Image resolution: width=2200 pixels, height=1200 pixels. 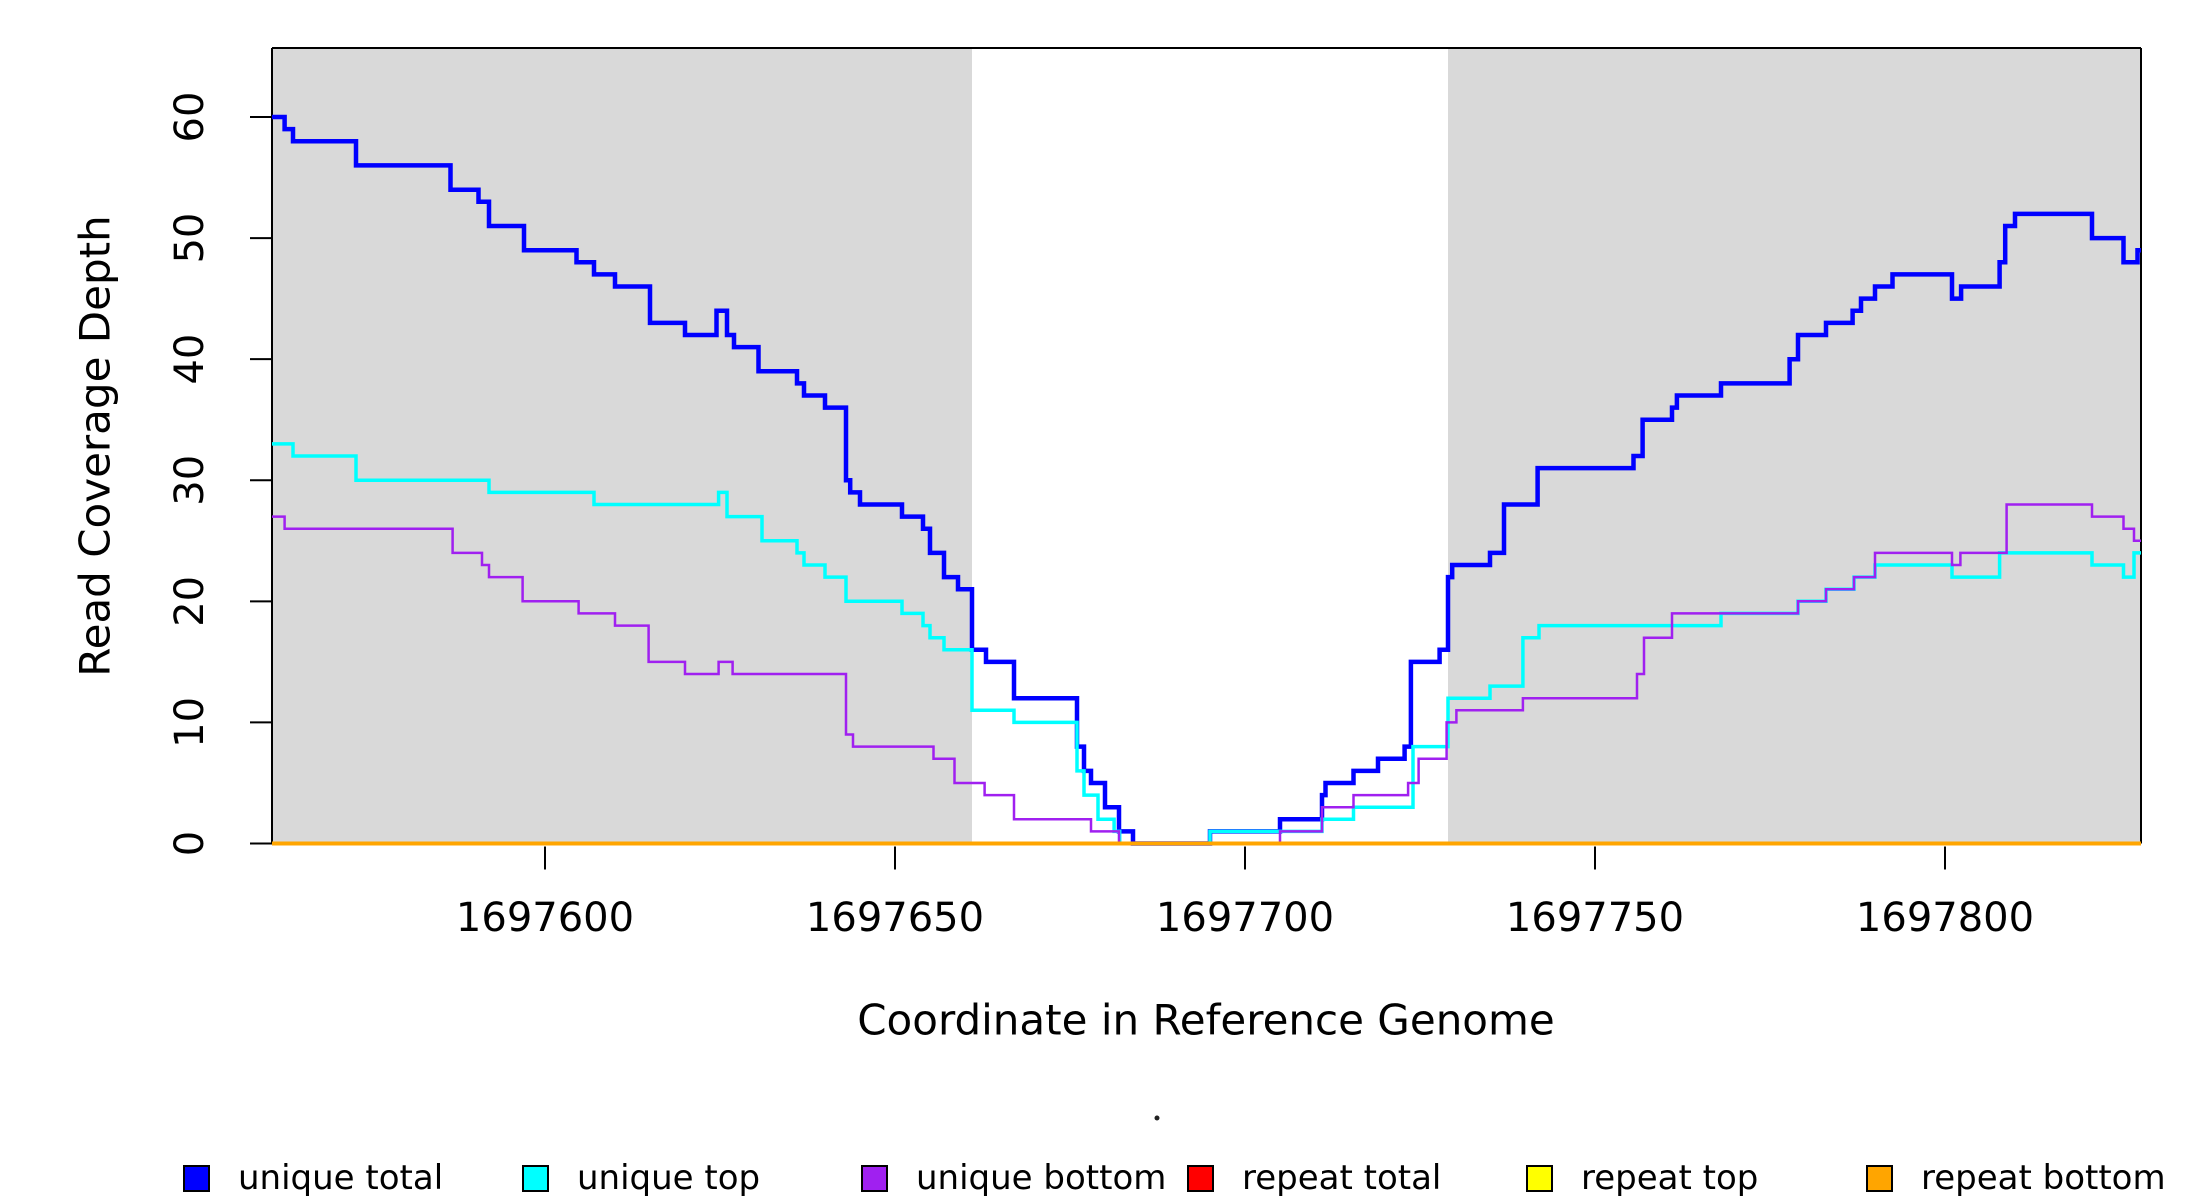 I want to click on legend-label: repeat top, so click(x=1670, y=1178).